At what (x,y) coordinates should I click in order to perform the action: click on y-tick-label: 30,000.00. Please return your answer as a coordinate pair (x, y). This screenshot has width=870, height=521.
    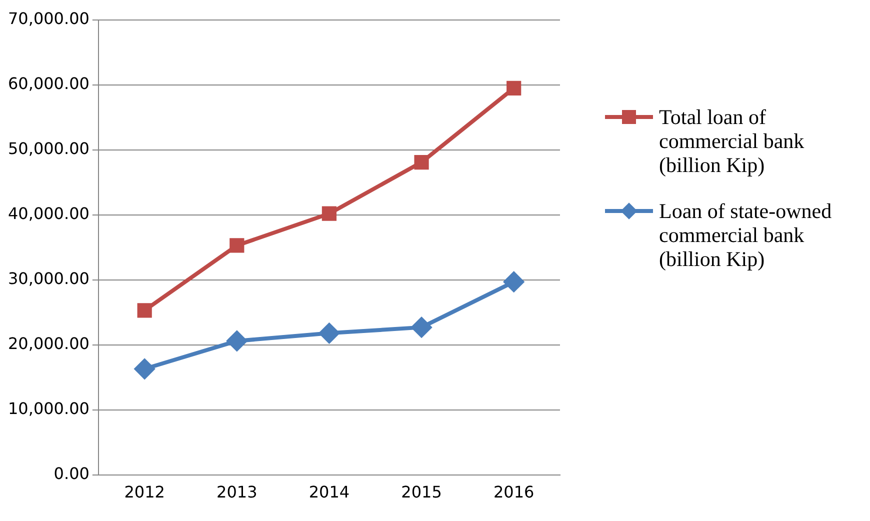
    Looking at the image, I should click on (49, 278).